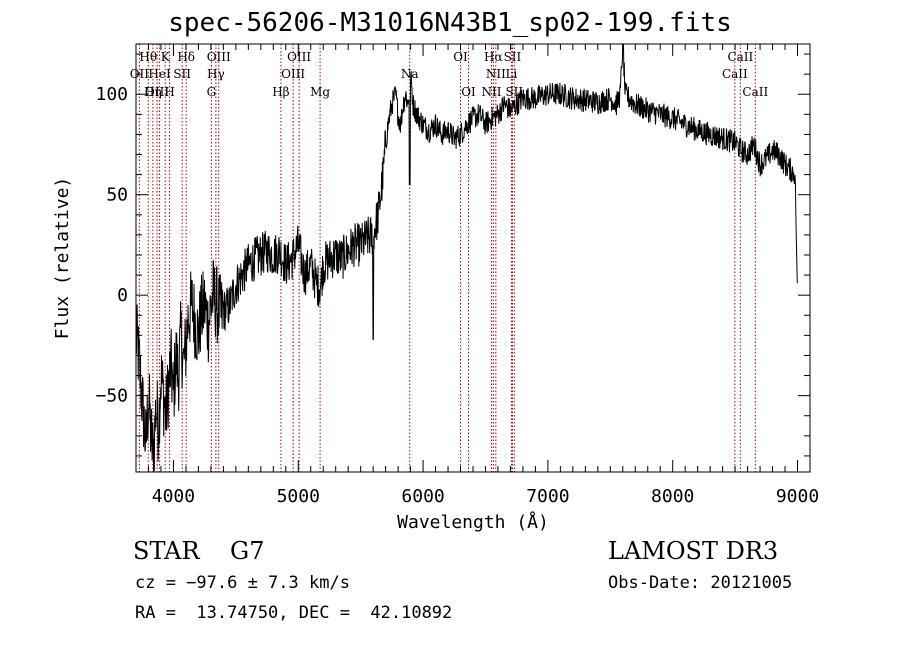  Describe the element at coordinates (450, 23) in the screenshot. I see `chart-title: spec-56206-M31016N43B1_sp02-199.fits` at that location.